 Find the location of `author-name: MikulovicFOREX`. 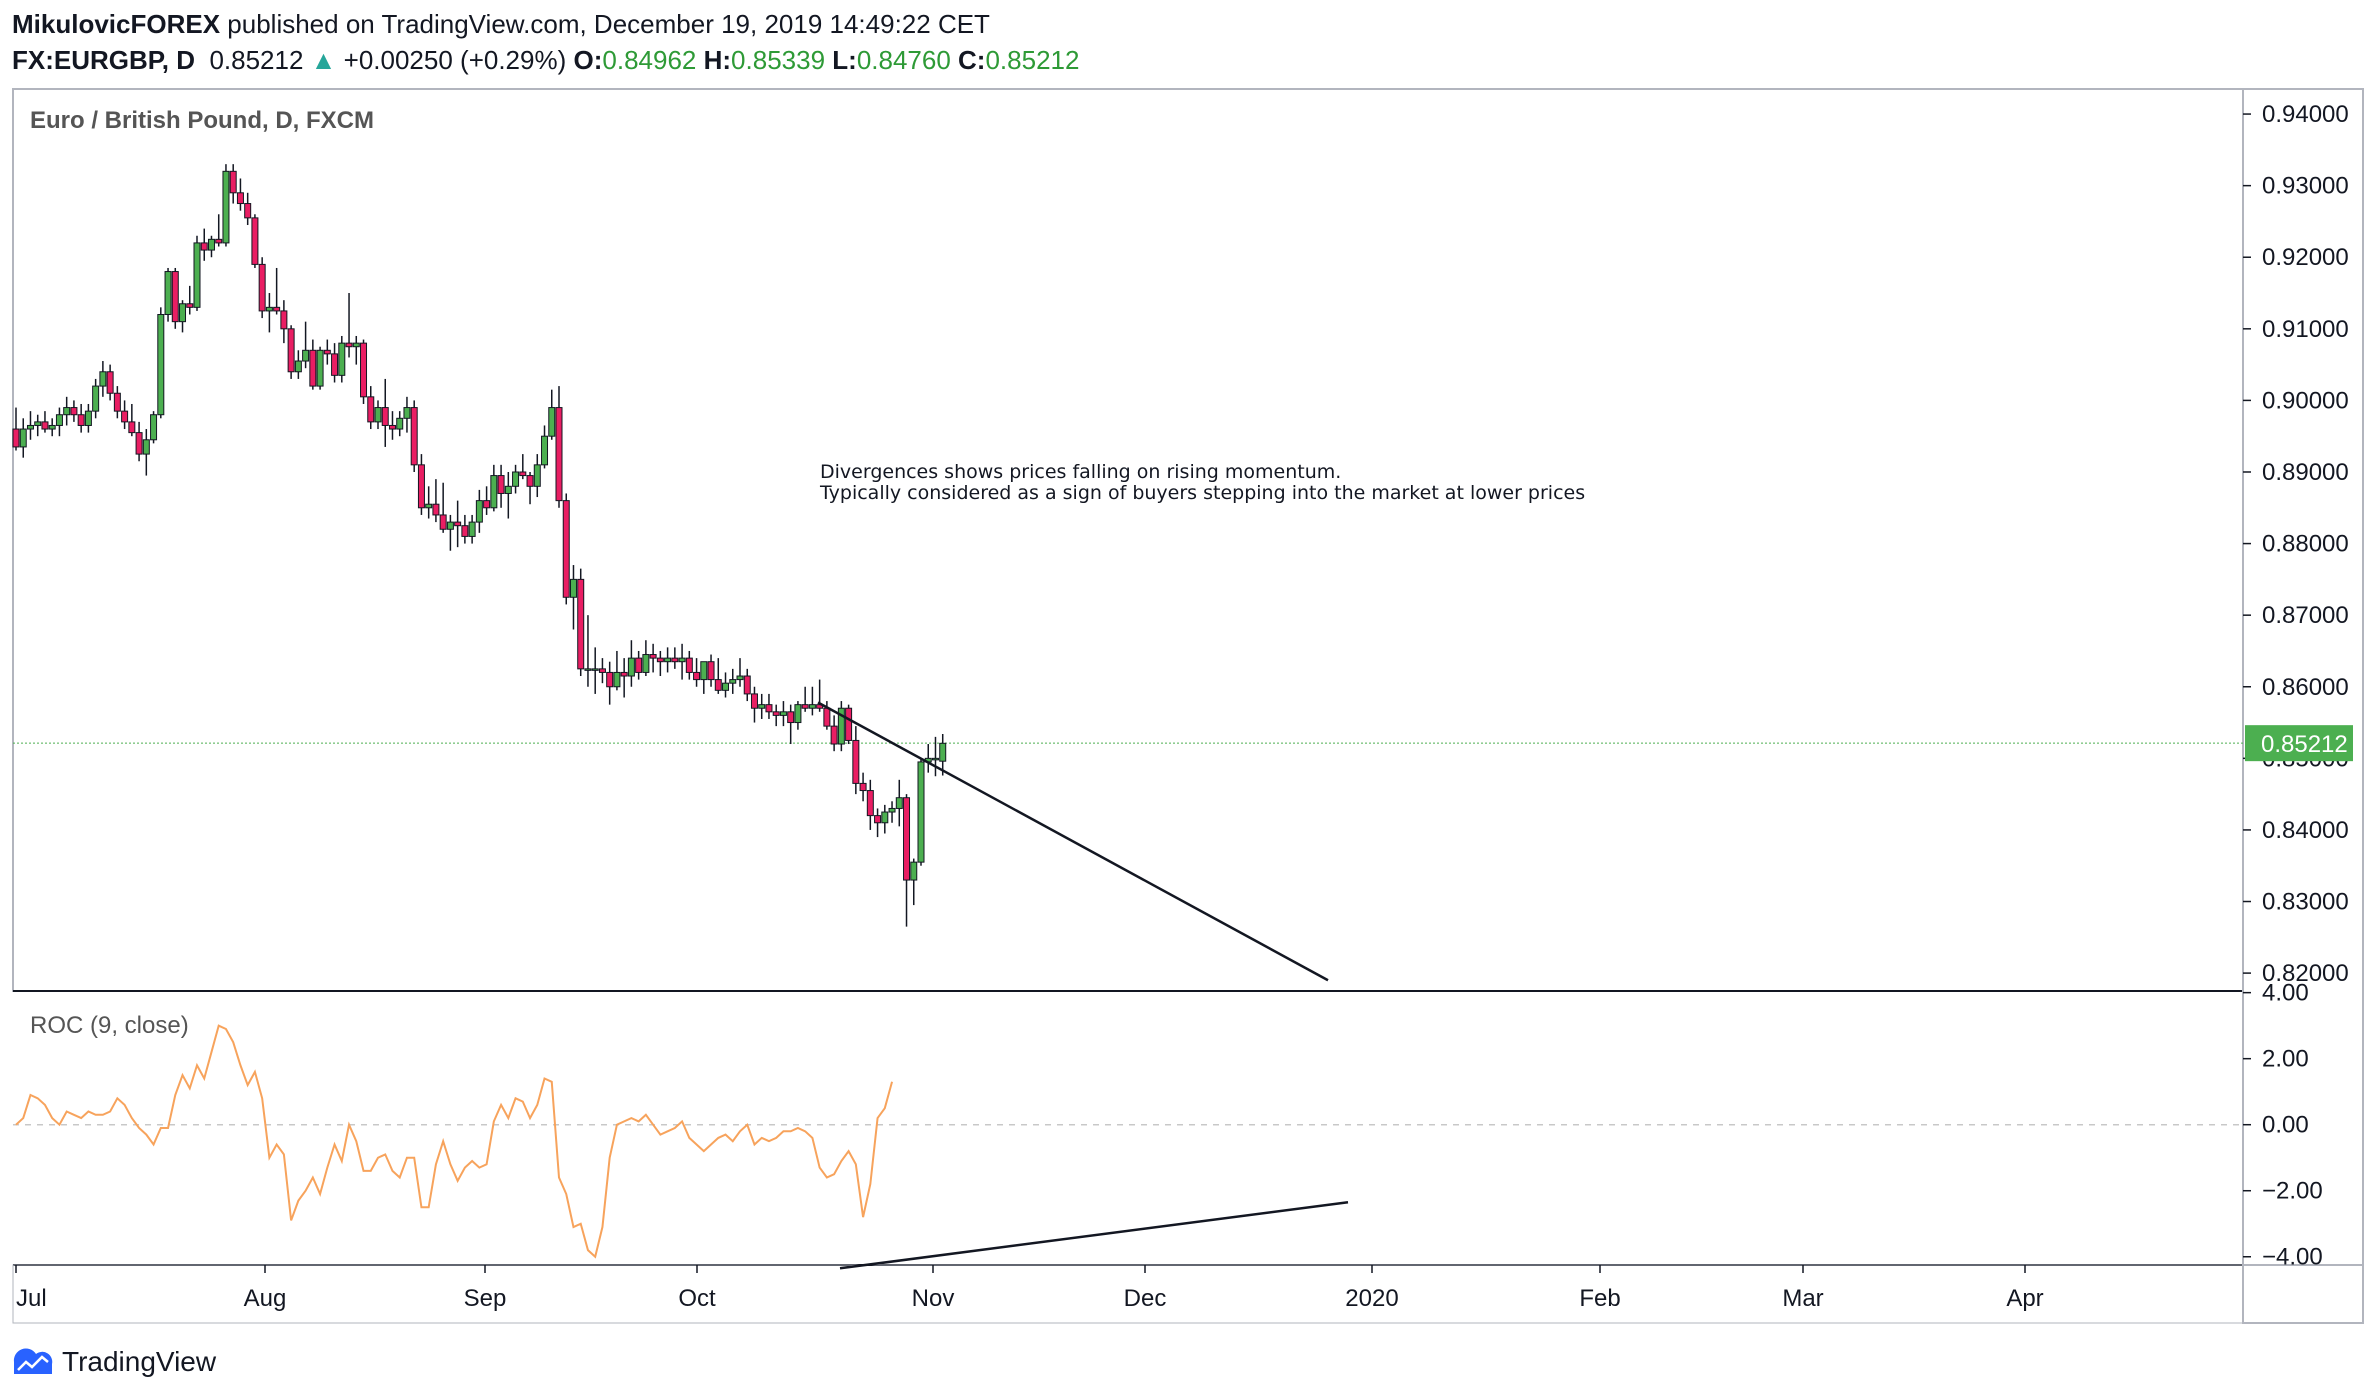

author-name: MikulovicFOREX is located at coordinates (116, 24).